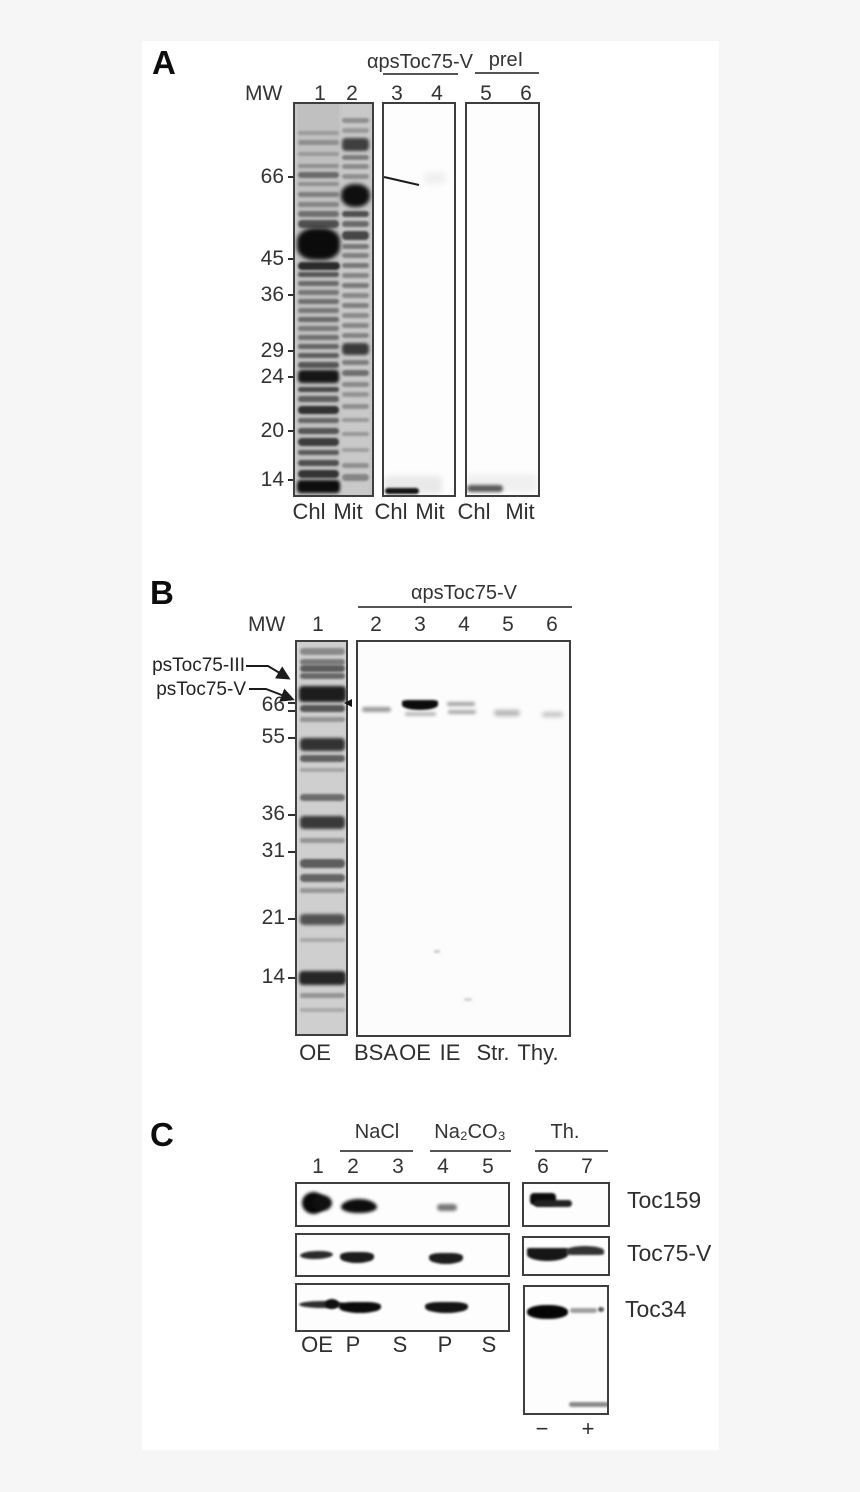  What do you see at coordinates (273, 850) in the screenshot?
I see `mw-marker-31: 31` at bounding box center [273, 850].